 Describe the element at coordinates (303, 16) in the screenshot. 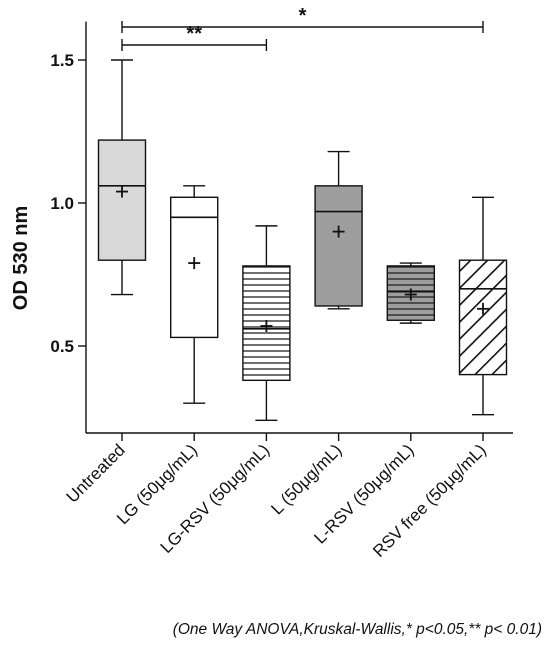

I see `significance-label: *` at that location.